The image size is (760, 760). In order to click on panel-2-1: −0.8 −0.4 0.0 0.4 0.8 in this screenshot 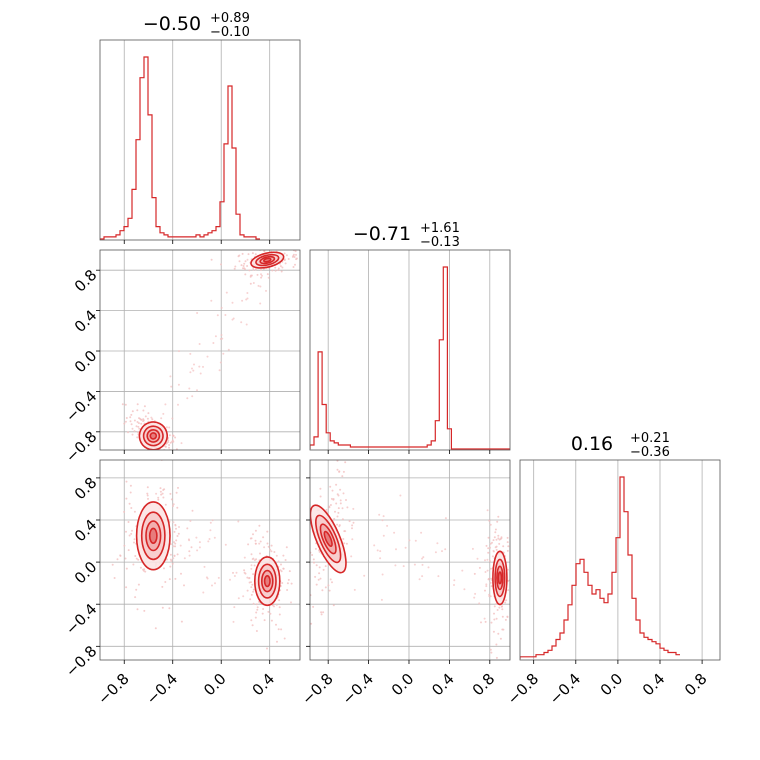, I will do `click(405, 583)`.